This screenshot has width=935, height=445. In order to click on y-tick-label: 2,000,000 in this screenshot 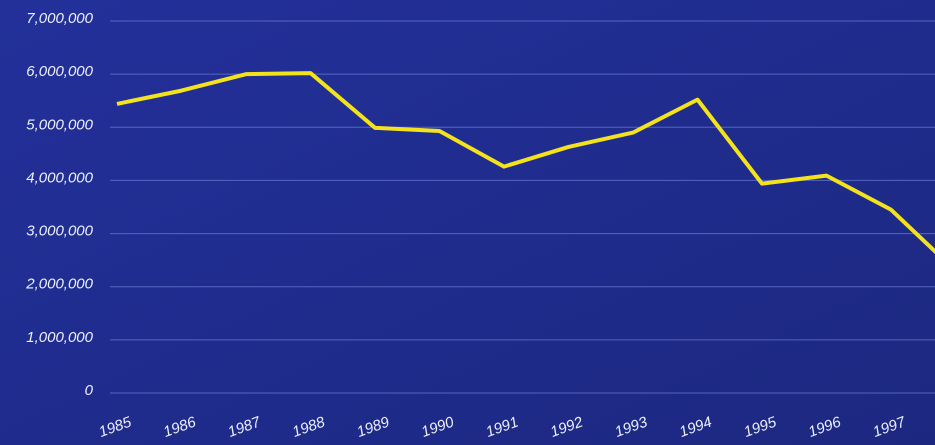, I will do `click(59, 284)`.